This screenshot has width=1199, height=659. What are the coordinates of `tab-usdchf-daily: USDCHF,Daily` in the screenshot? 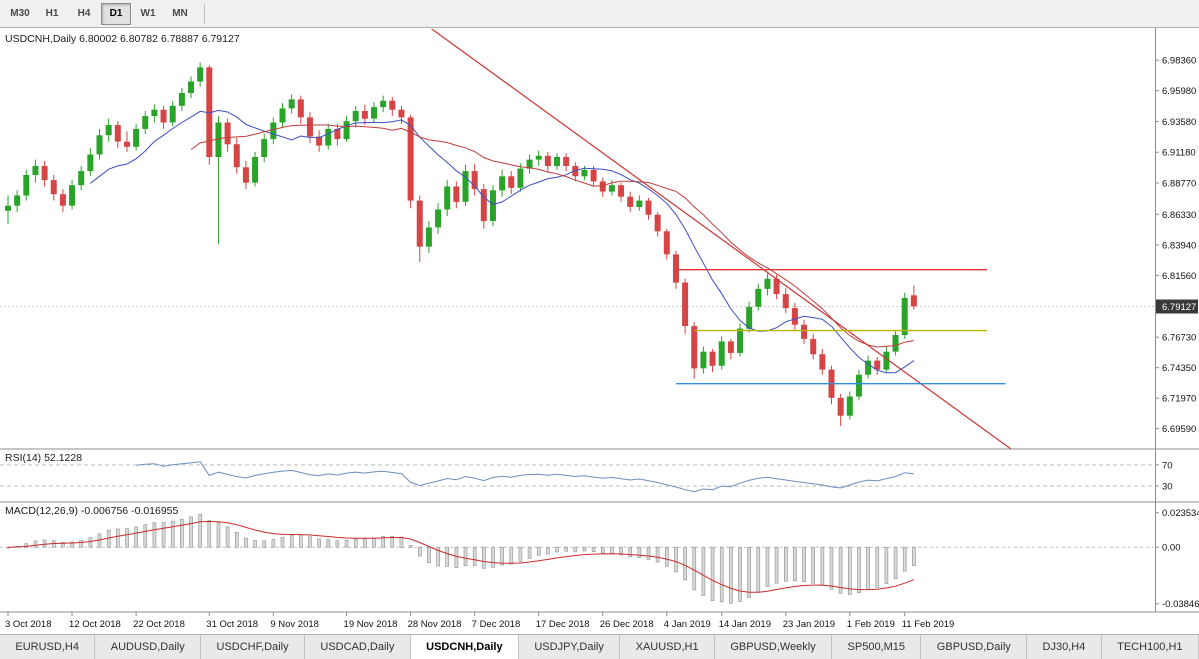 It's located at (253, 647).